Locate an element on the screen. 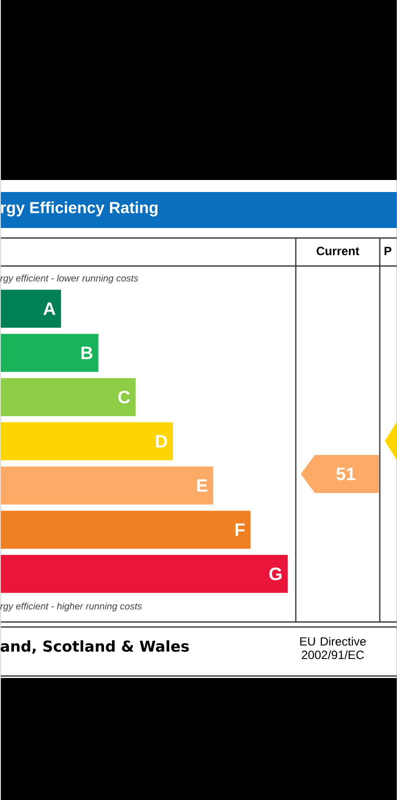  y-tick-label: D is located at coordinates (161, 441).